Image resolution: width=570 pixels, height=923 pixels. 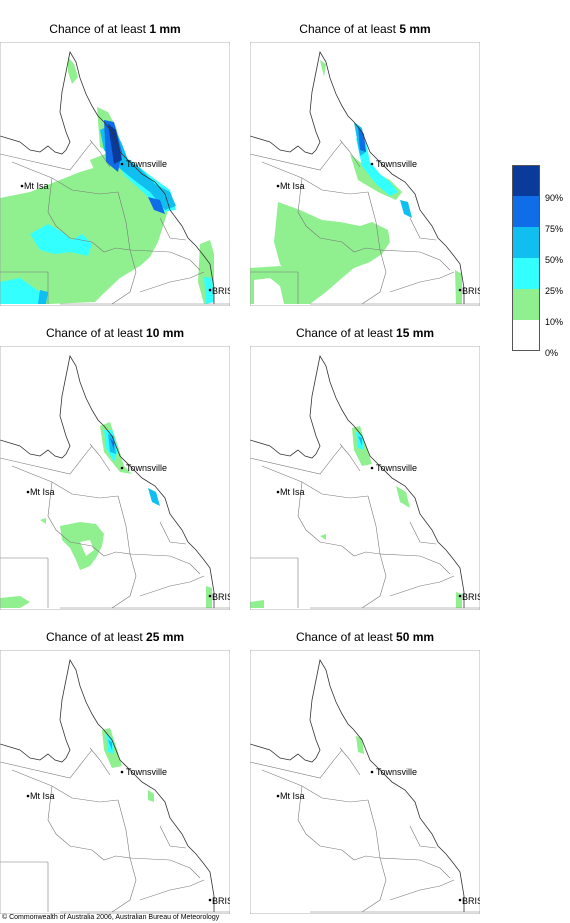 I want to click on panel-title: Chance of at least 5 mm, so click(x=365, y=29).